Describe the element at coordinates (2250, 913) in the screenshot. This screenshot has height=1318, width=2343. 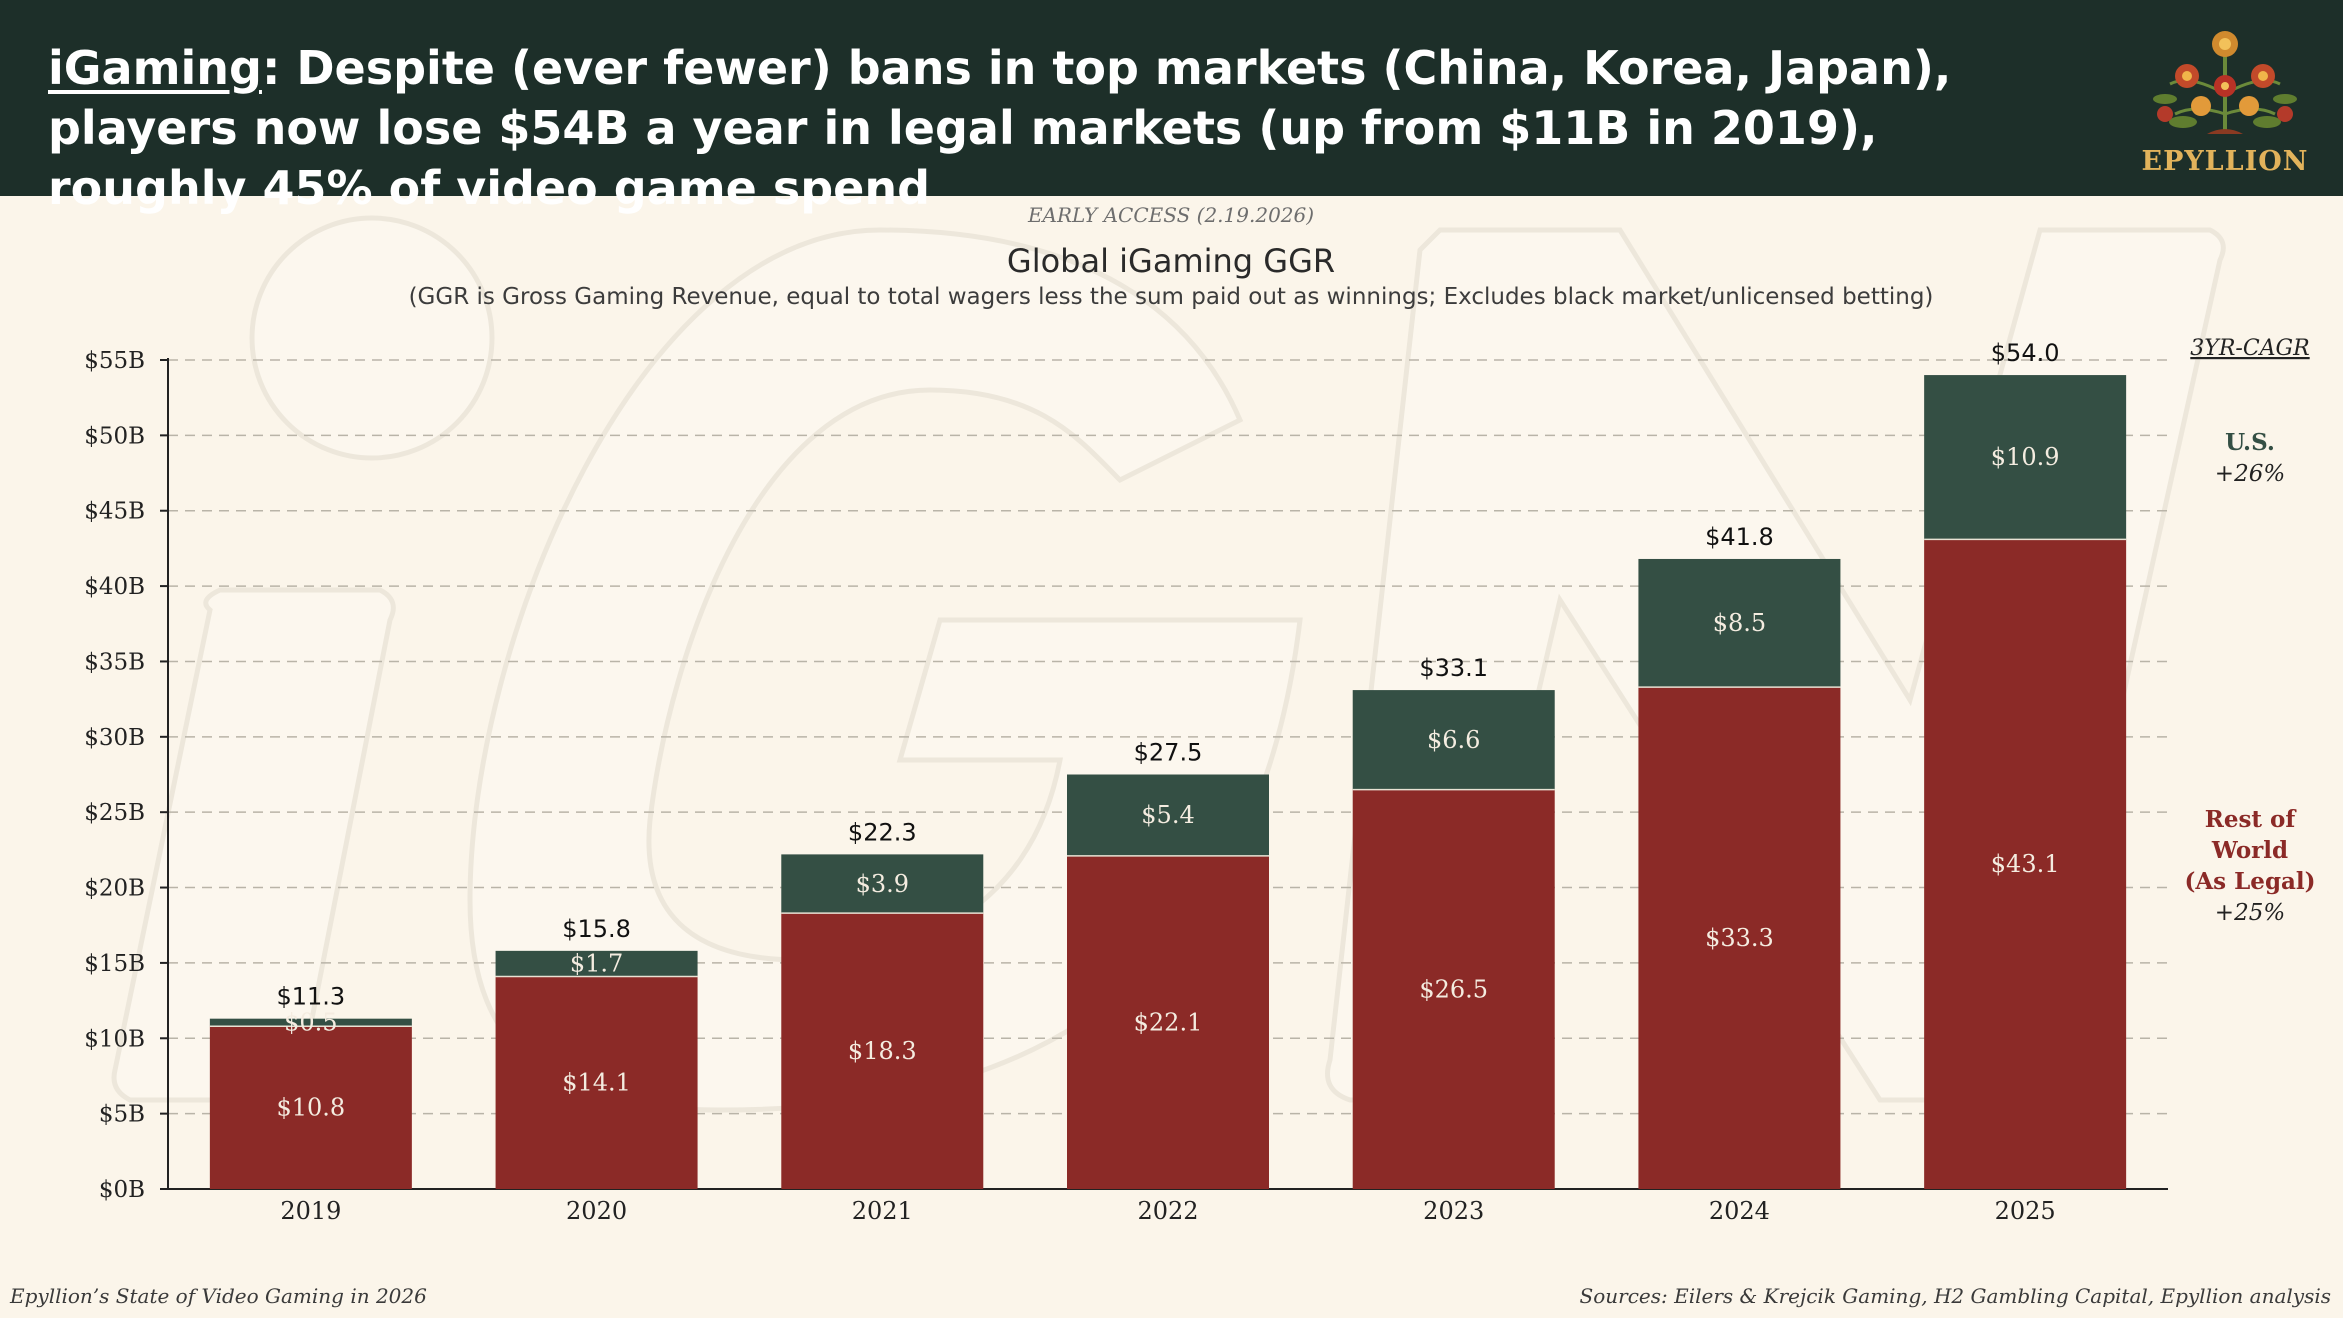
I see `legend-row-cagr: +25%` at that location.